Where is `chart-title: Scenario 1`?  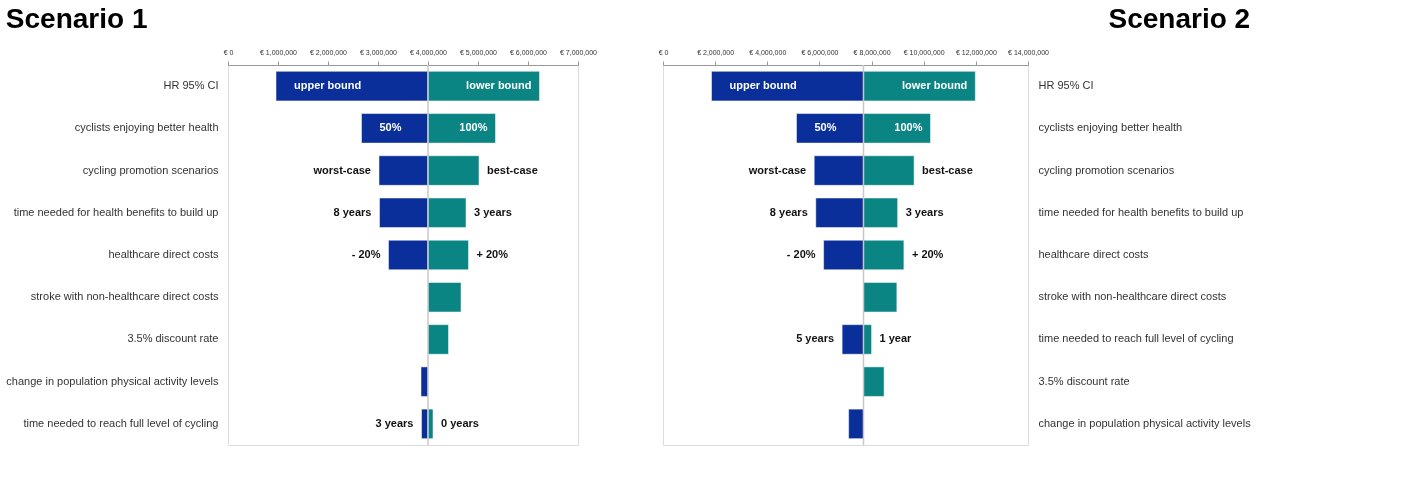 chart-title: Scenario 1 is located at coordinates (76, 18).